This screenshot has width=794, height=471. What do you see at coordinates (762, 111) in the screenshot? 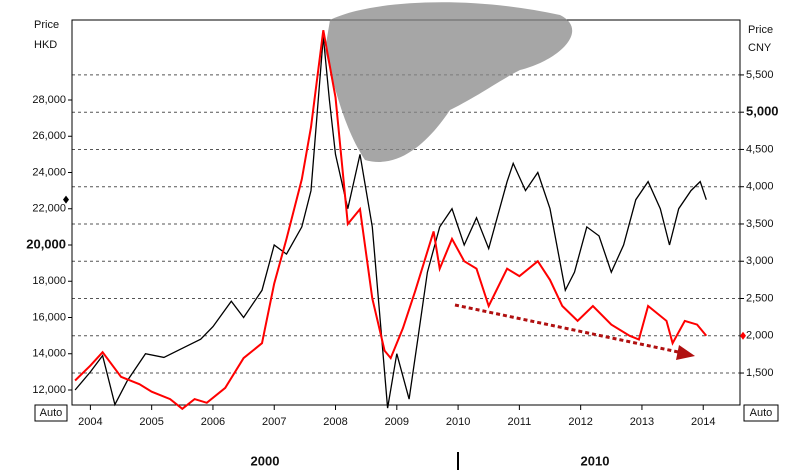
I see `y2-tick-label: 5,000` at bounding box center [762, 111].